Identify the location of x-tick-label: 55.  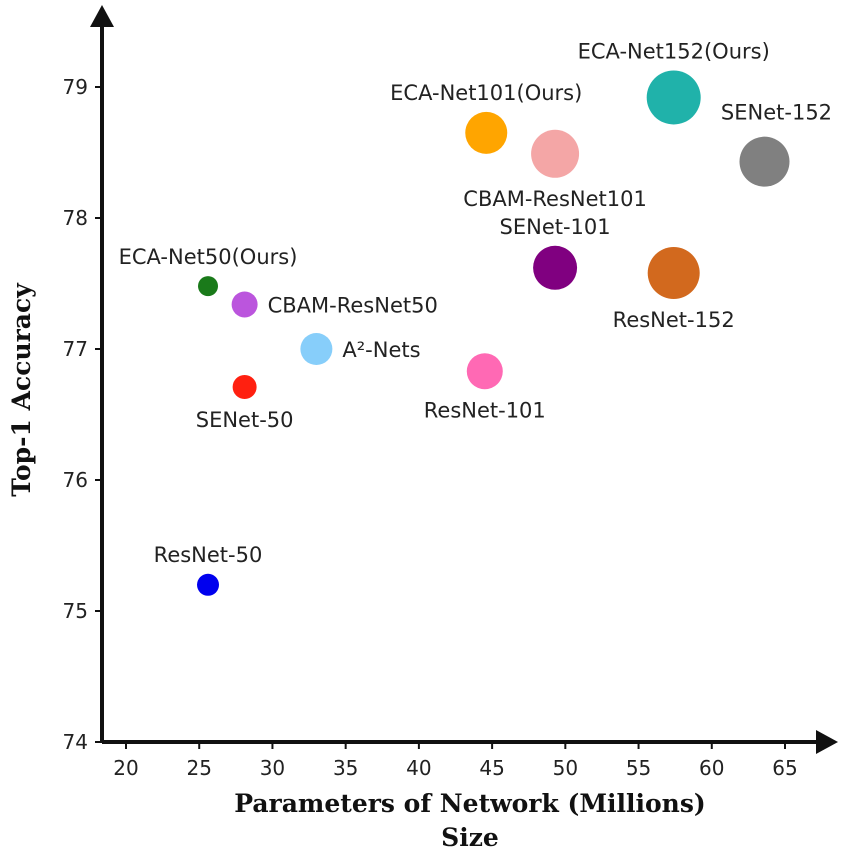
(638, 768).